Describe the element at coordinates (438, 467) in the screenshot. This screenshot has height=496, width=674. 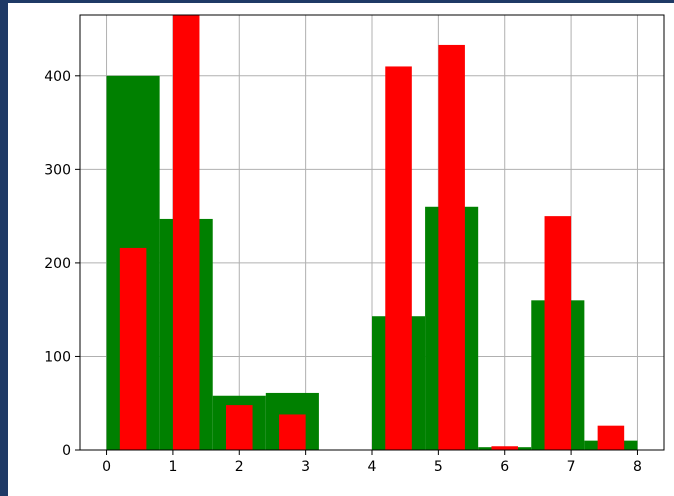
I see `x-tick-label: 5` at that location.